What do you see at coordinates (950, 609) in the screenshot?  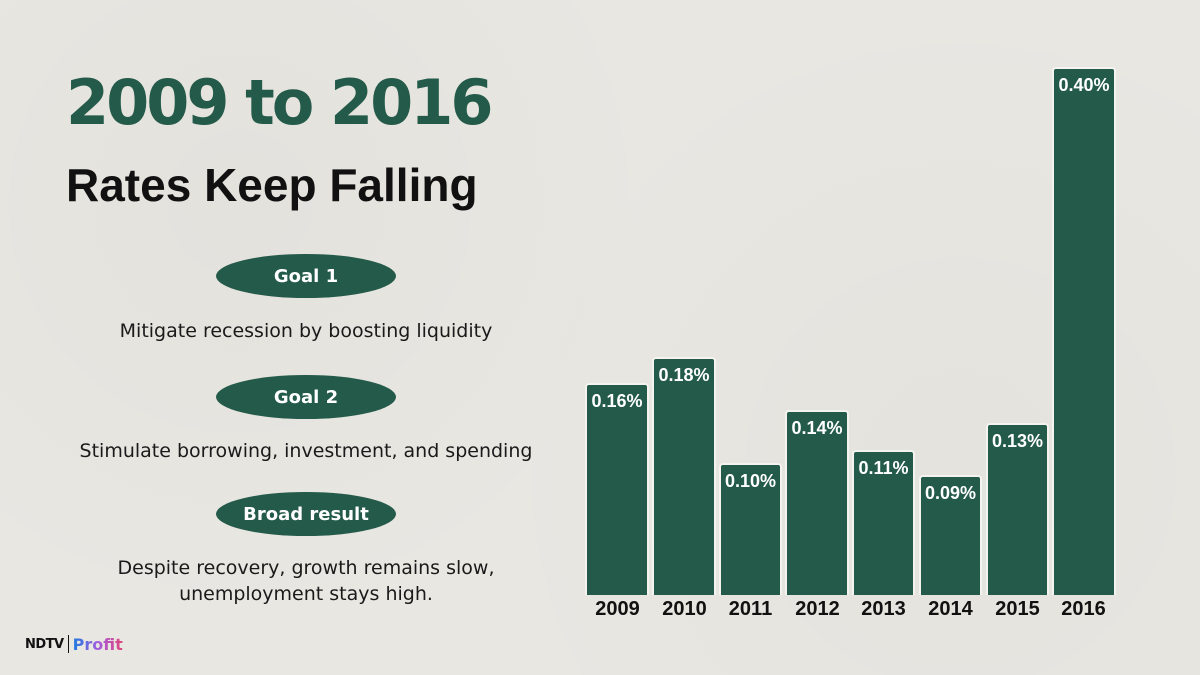 I see `x-tick-2014: 2014` at bounding box center [950, 609].